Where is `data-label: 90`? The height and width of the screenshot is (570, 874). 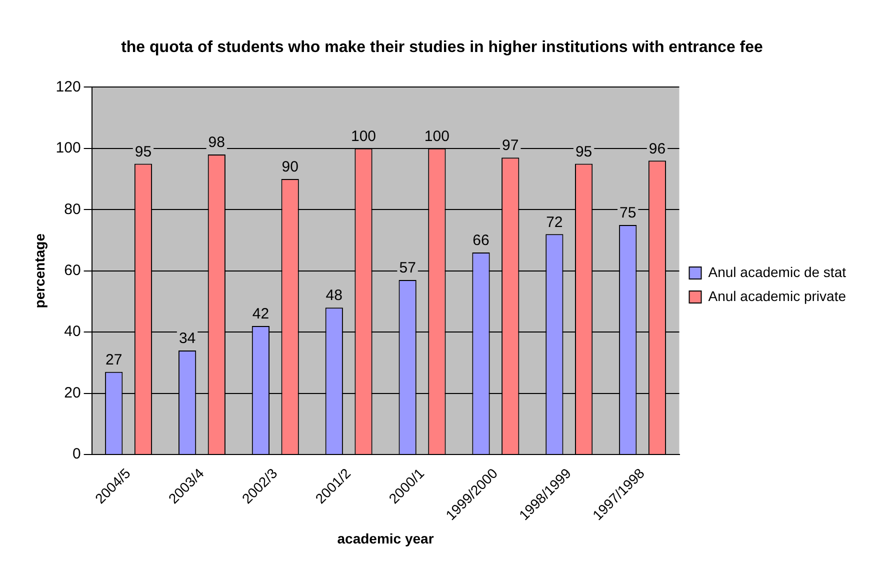 data-label: 90 is located at coordinates (290, 167).